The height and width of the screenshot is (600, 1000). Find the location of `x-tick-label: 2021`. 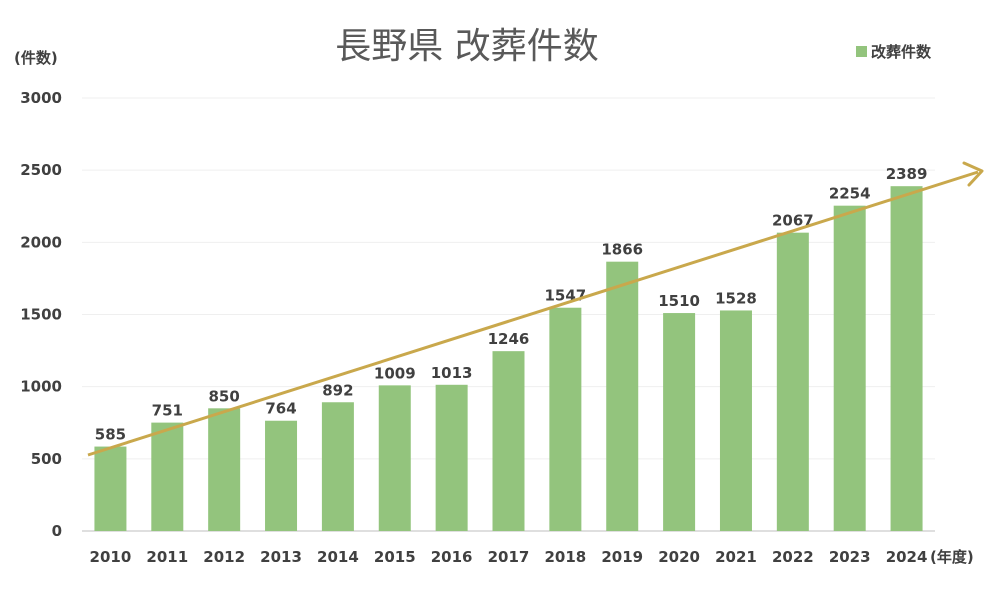

x-tick-label: 2021 is located at coordinates (736, 557).